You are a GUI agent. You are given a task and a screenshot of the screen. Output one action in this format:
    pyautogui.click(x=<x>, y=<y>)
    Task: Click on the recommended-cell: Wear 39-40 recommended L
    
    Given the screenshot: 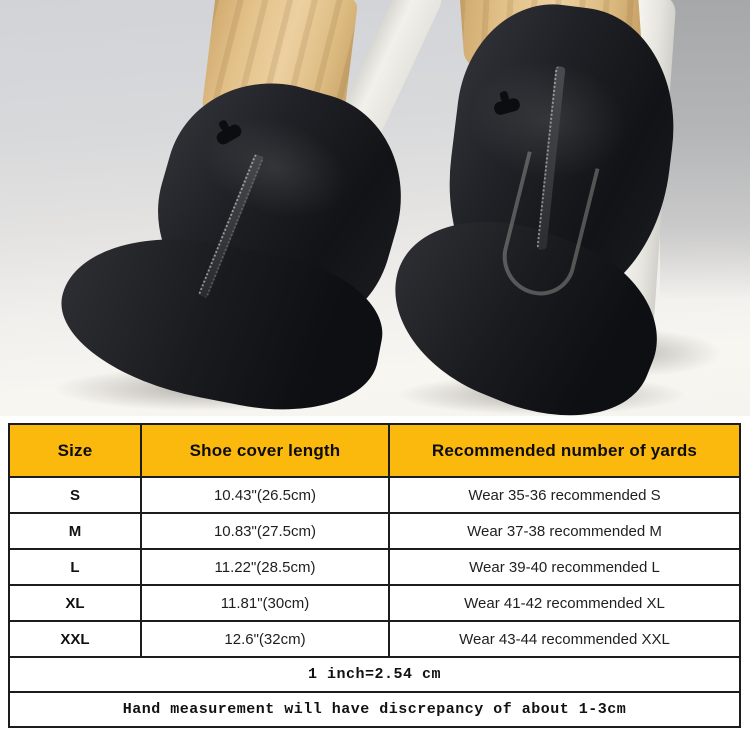 What is the action you would take?
    pyautogui.click(x=564, y=567)
    